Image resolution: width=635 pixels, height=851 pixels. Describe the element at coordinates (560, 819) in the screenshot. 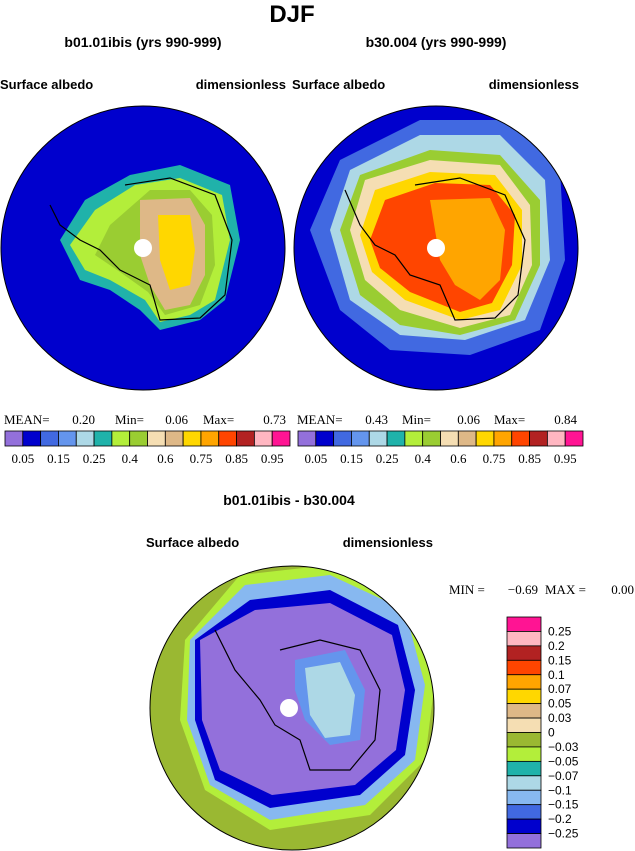

I see `colorbar-label: −0.2` at that location.